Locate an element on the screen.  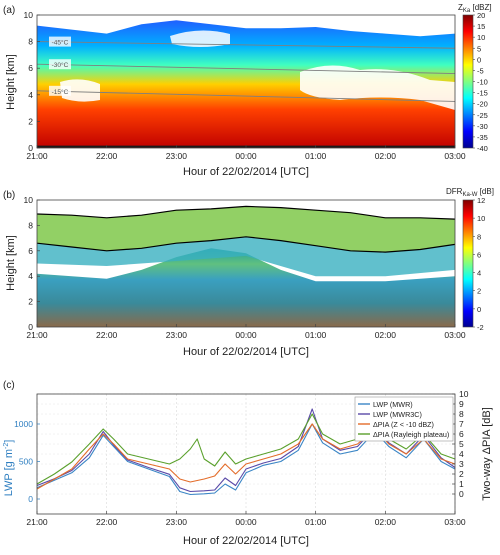
colorbar-tick-label: -25 is located at coordinates (482, 115).